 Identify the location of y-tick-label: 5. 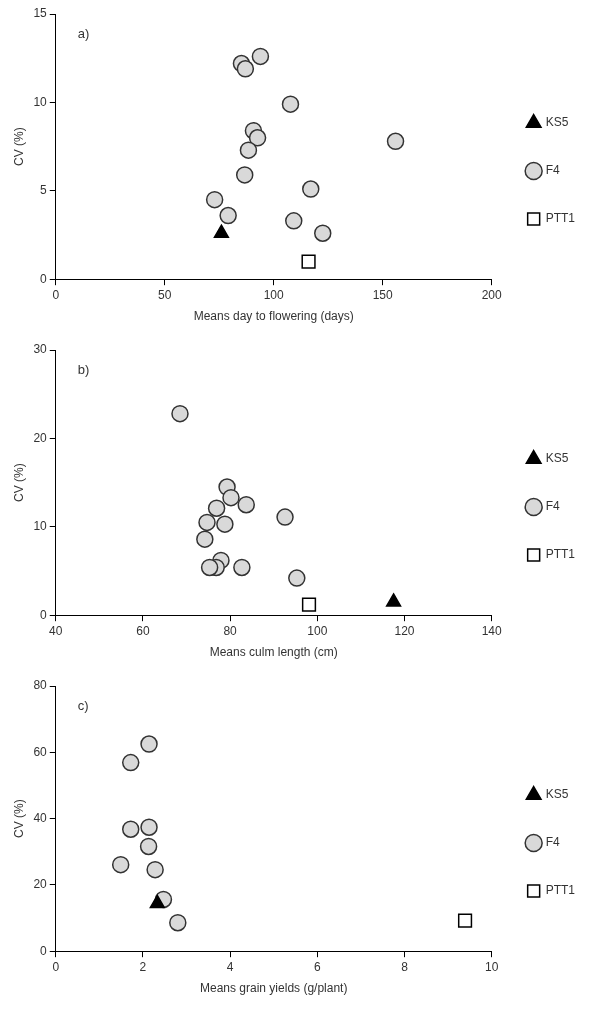
(44, 190).